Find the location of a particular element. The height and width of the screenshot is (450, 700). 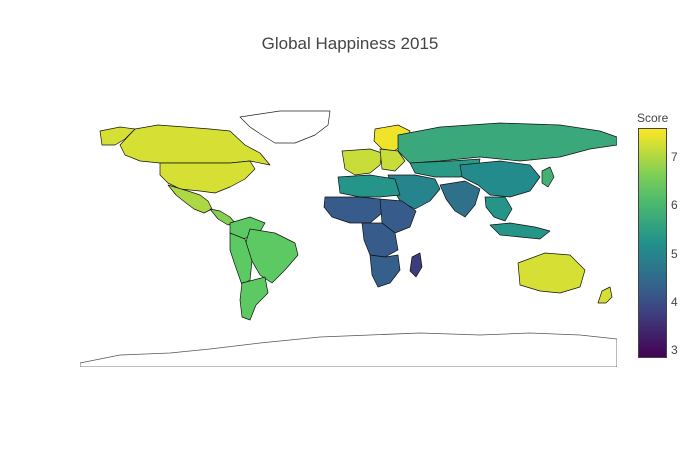

region-mexico is located at coordinates (190, 199).